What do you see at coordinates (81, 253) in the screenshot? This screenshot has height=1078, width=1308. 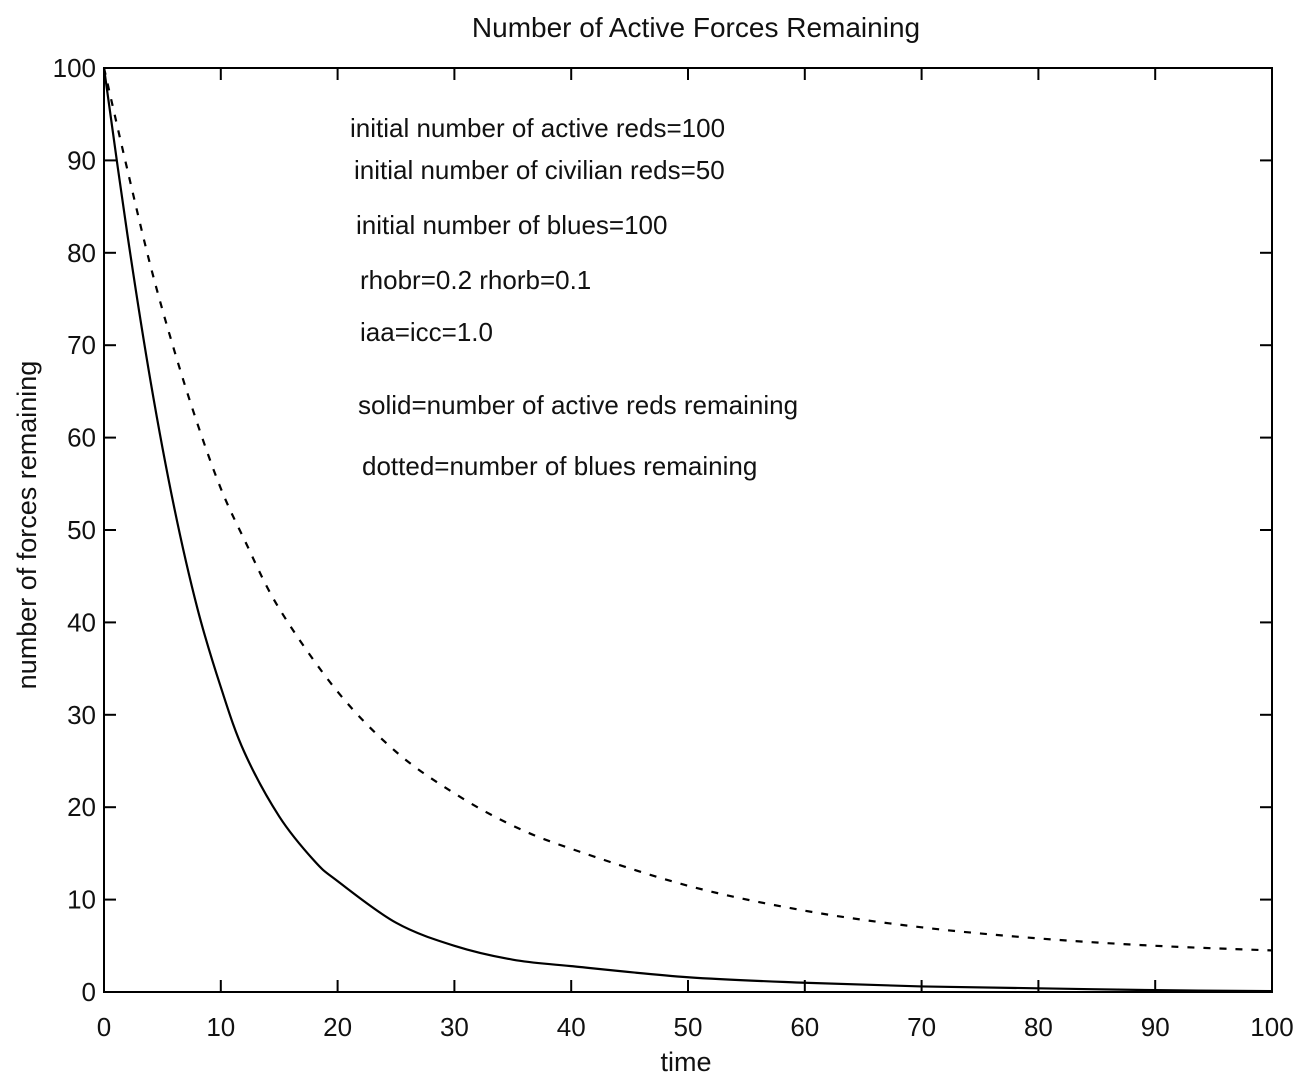 I see `y-tick-label: 80` at bounding box center [81, 253].